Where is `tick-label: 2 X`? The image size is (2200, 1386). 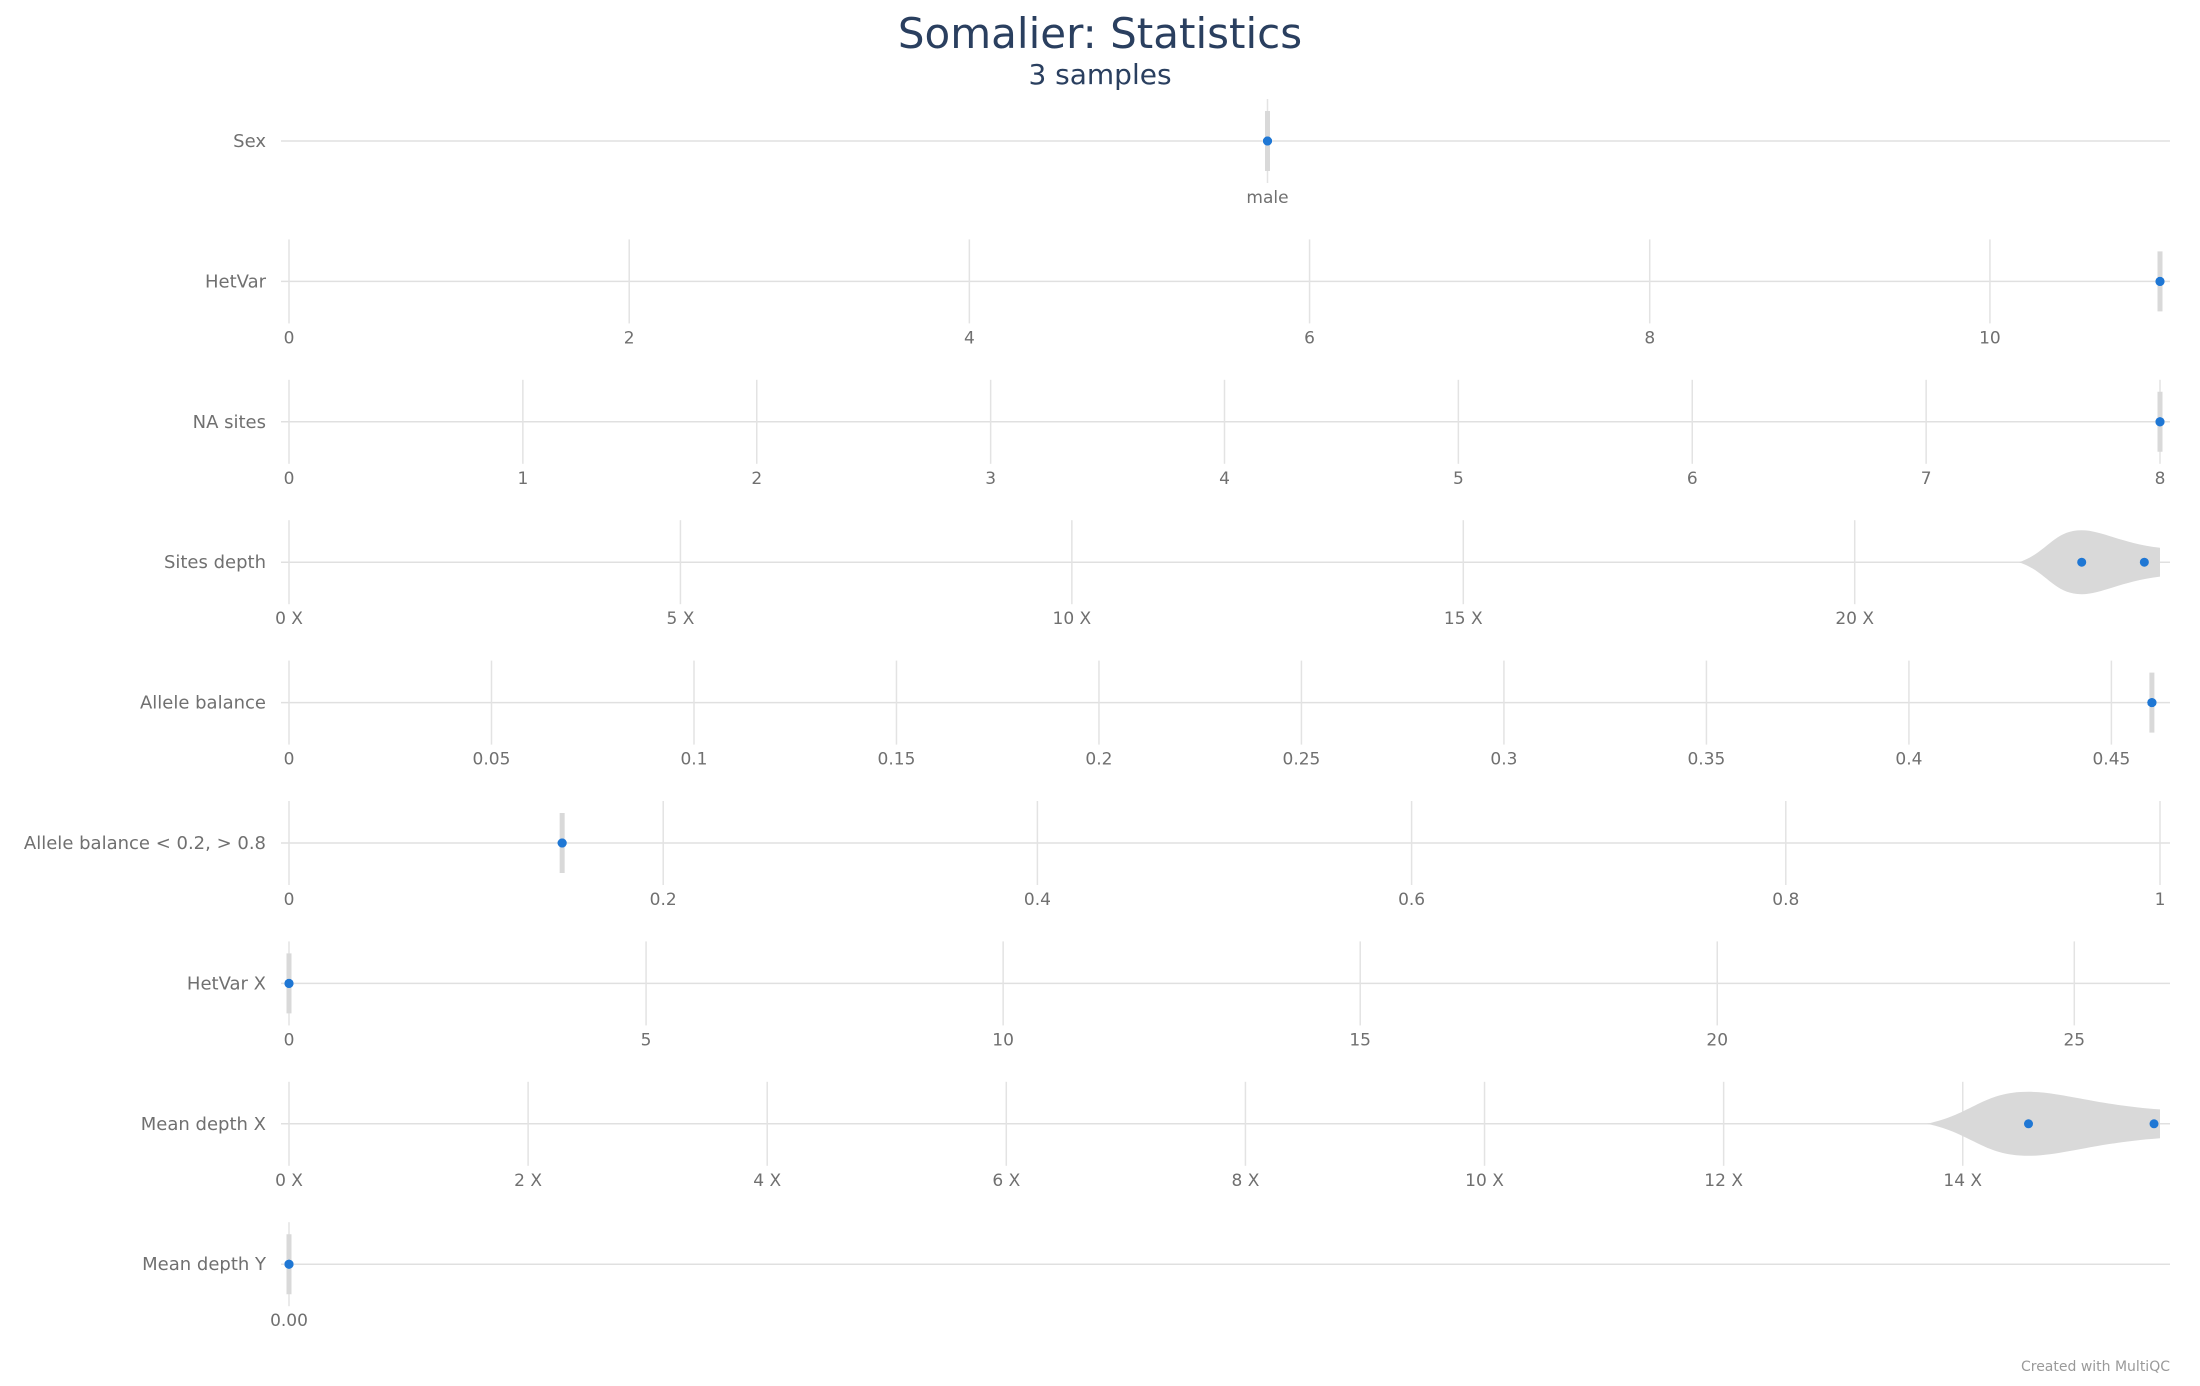
tick-label: 2 X is located at coordinates (528, 1181).